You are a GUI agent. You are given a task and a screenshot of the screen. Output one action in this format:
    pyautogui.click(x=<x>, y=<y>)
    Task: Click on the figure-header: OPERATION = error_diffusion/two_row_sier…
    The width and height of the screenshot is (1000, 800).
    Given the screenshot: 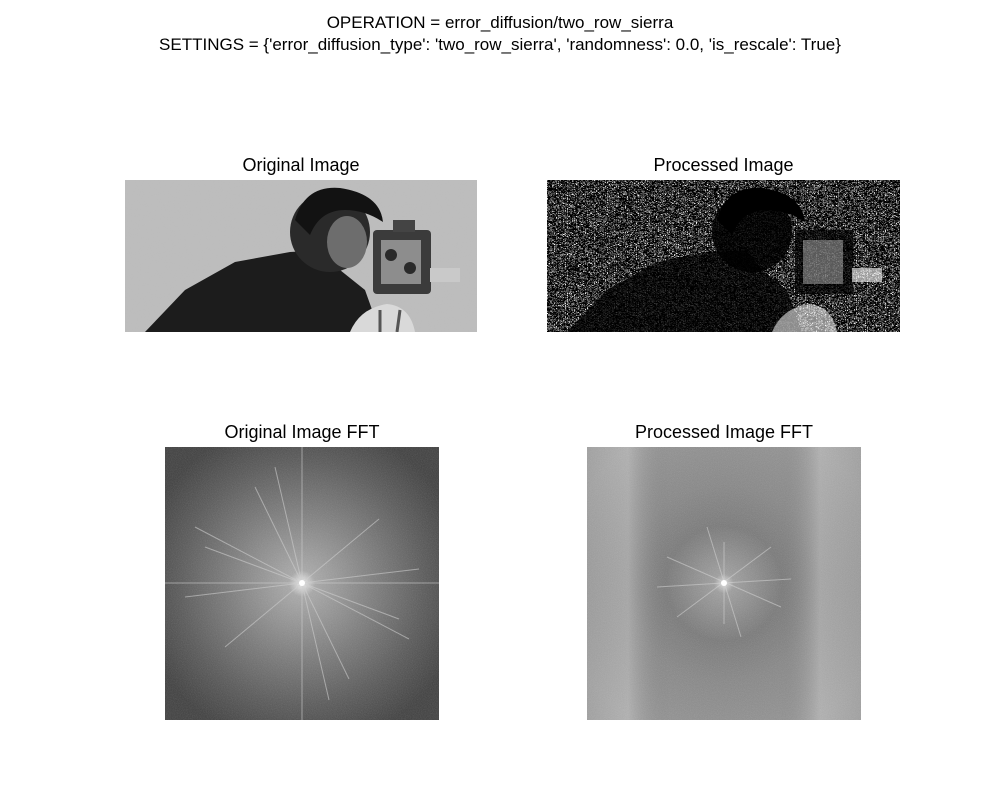 What is the action you would take?
    pyautogui.click(x=500, y=34)
    